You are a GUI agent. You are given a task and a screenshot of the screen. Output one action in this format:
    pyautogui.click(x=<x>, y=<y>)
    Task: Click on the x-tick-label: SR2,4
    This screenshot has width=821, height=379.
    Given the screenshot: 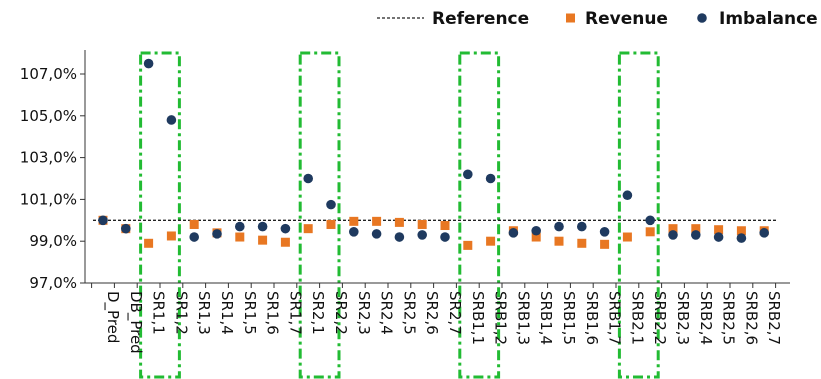 What is the action you would take?
    pyautogui.click(x=387, y=313)
    